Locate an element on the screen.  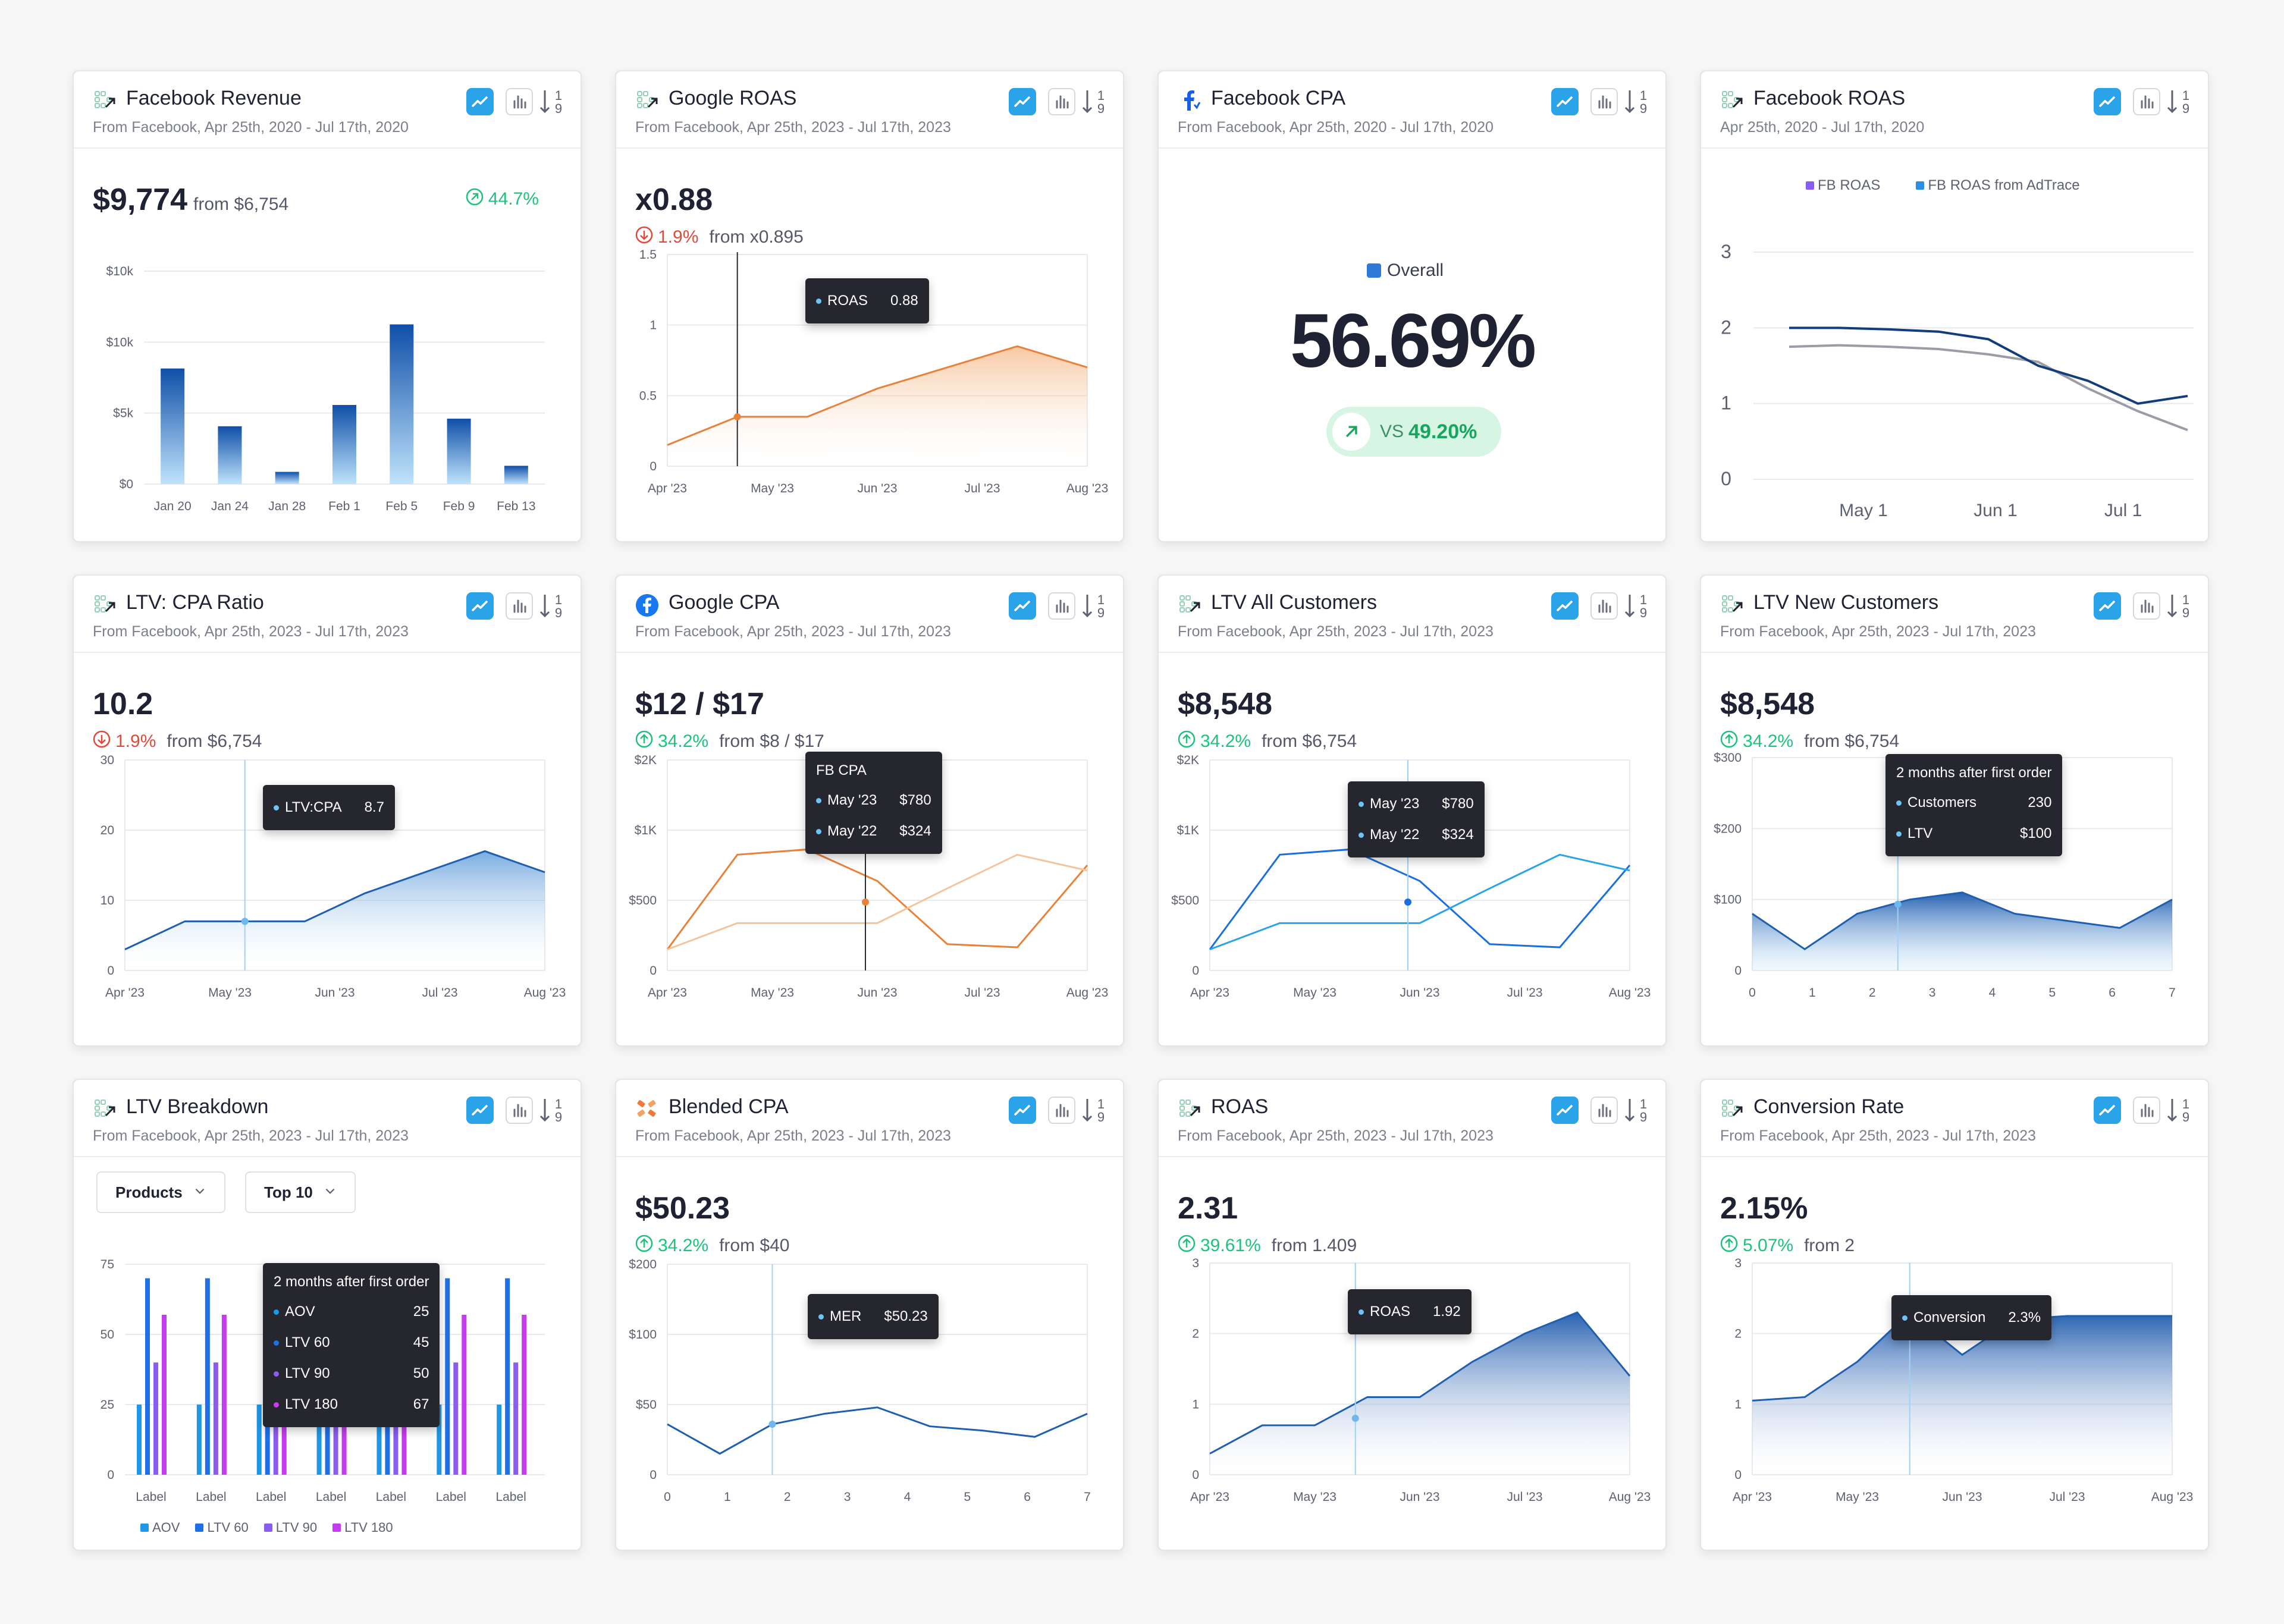
series-line-primary is located at coordinates (1420, 899).